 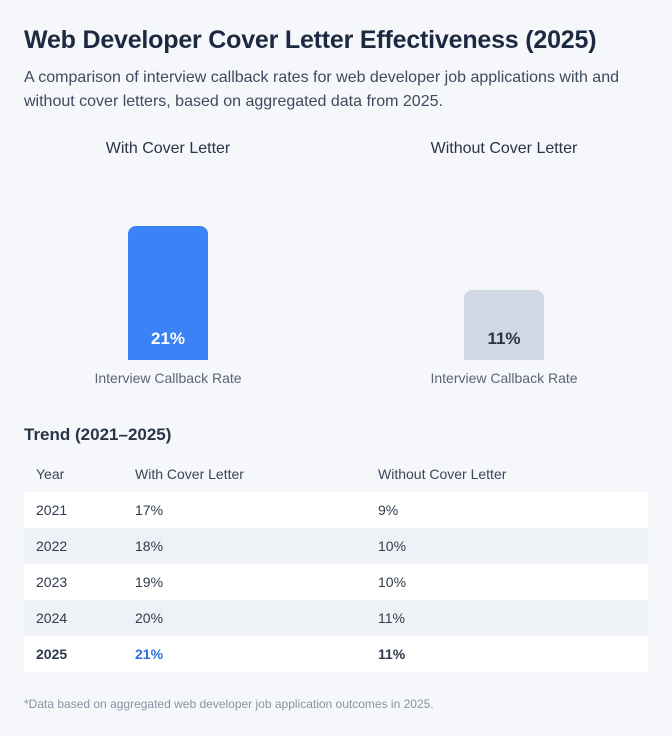 What do you see at coordinates (52, 618) in the screenshot?
I see `table-cell: 2024` at bounding box center [52, 618].